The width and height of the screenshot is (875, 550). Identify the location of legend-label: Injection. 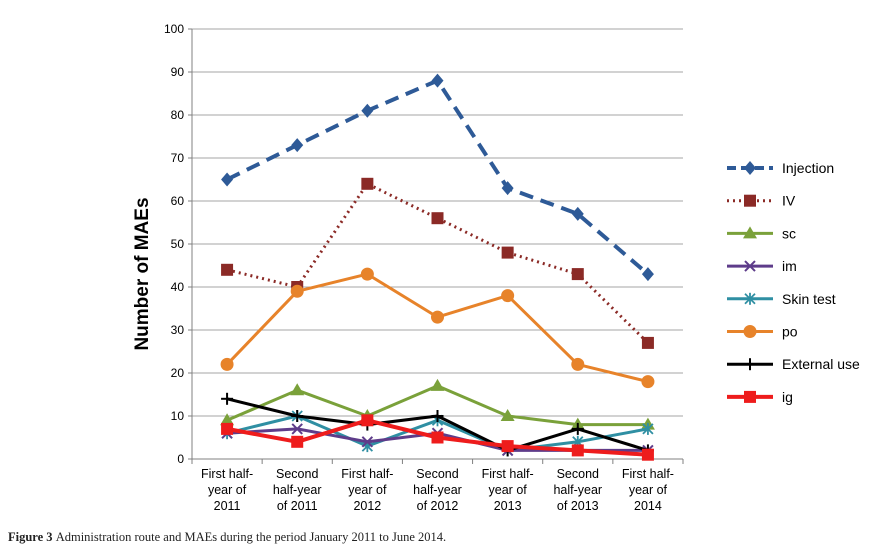
(808, 168).